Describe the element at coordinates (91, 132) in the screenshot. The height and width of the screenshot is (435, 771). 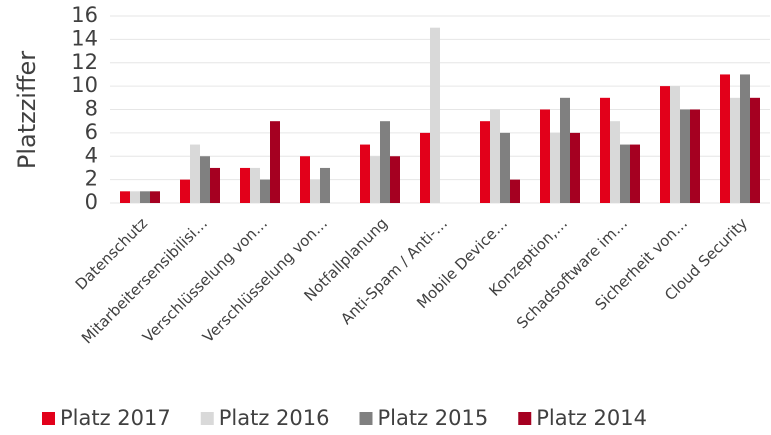
I see `y-tick-label: 6` at that location.